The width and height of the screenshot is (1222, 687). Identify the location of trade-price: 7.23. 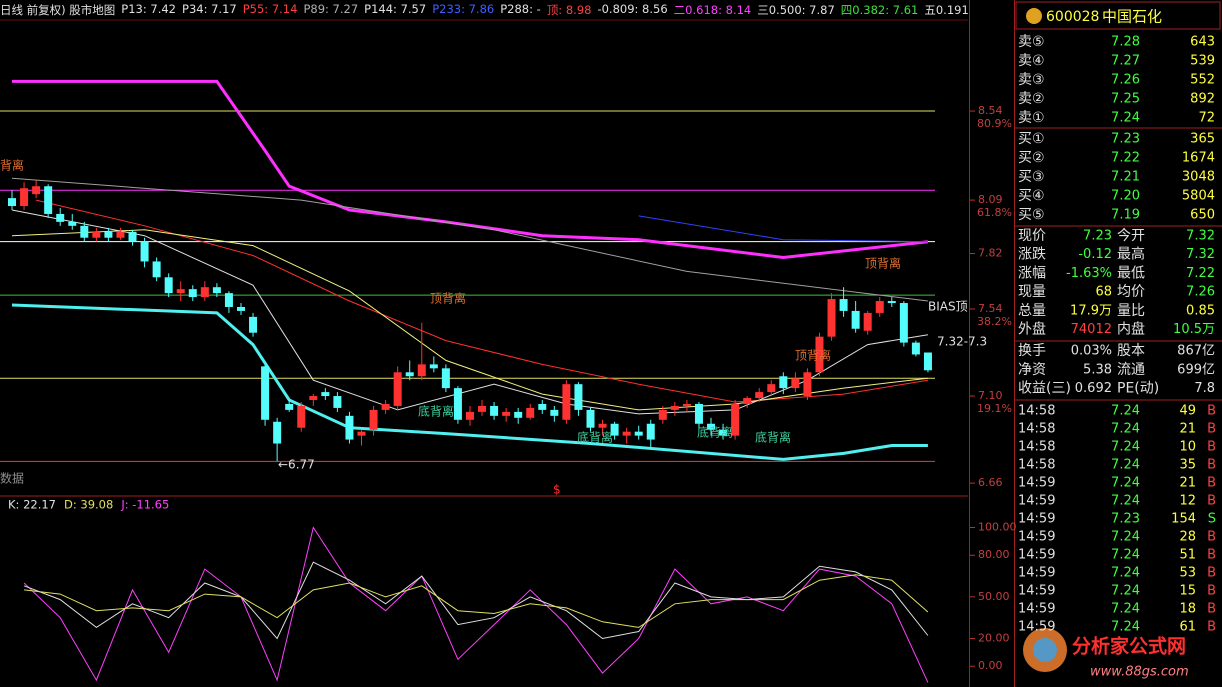
(1125, 519).